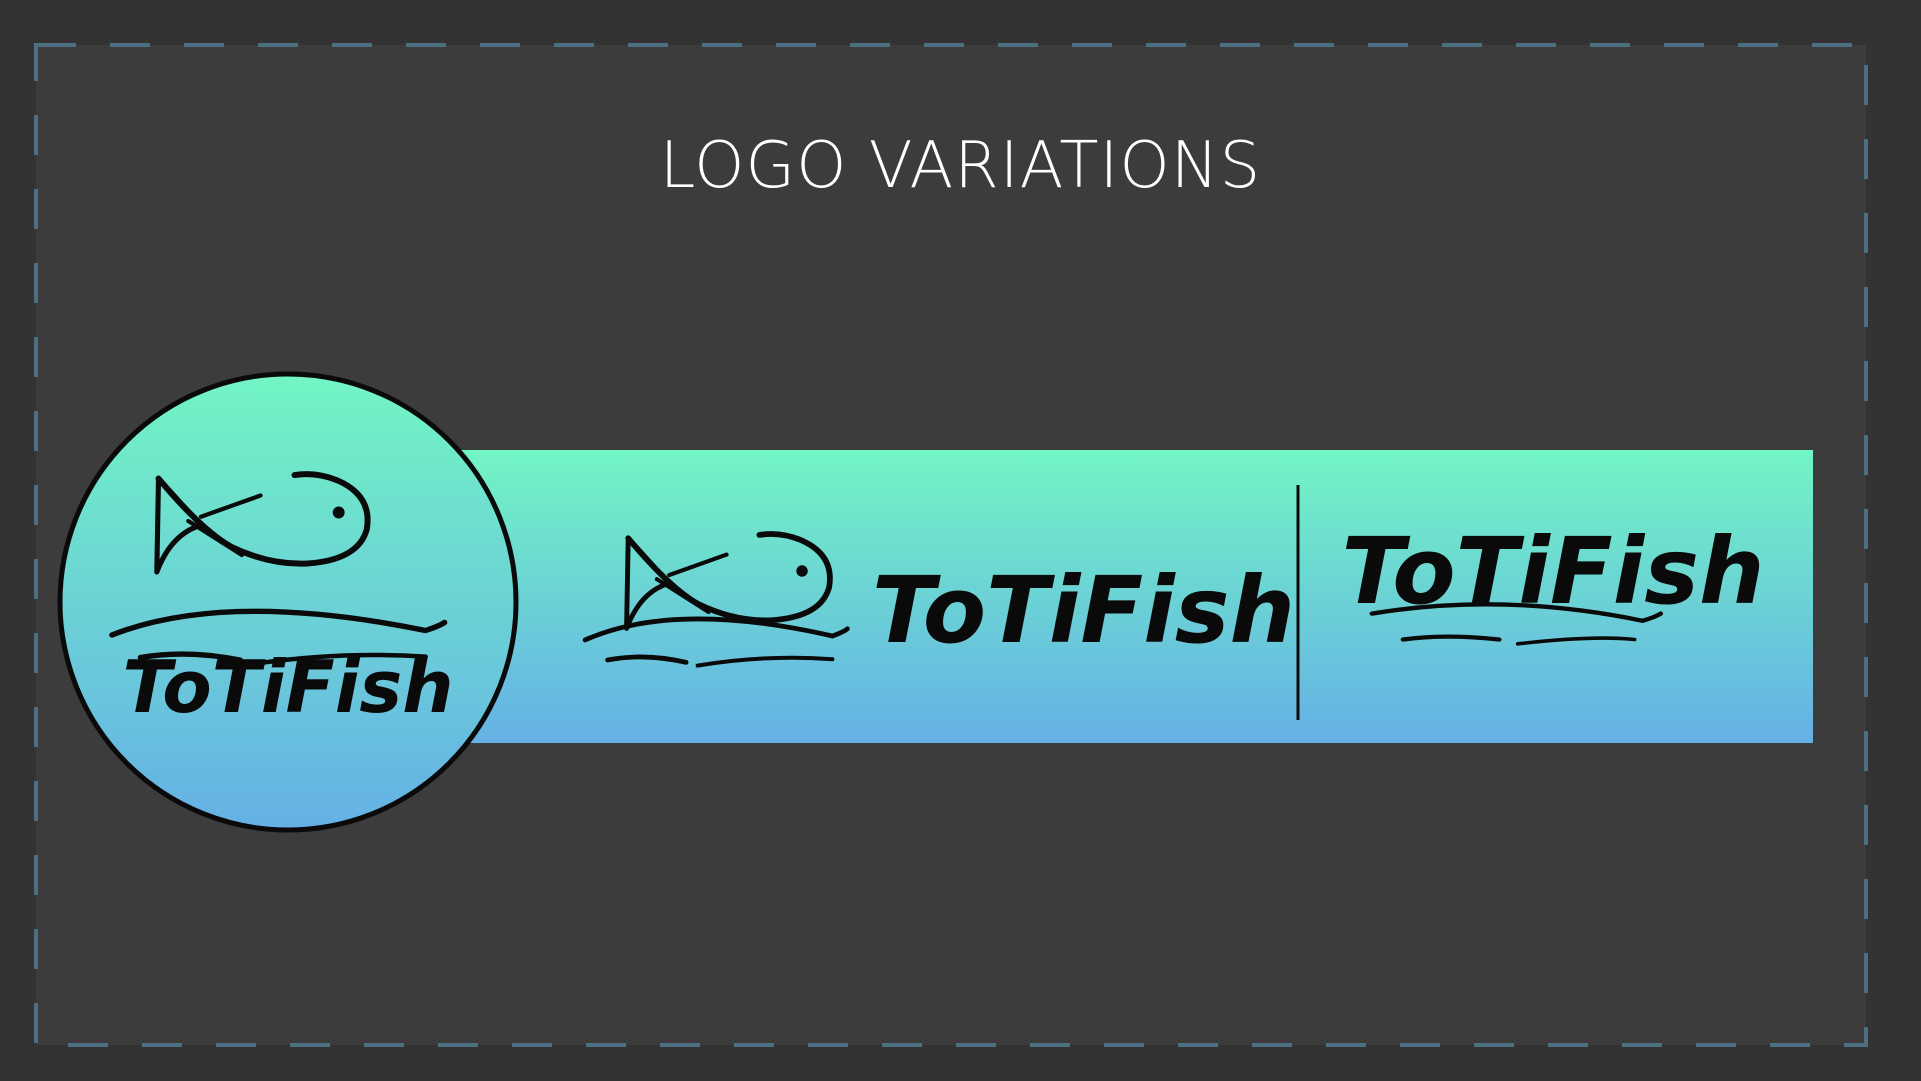 The width and height of the screenshot is (1921, 1081). I want to click on page-title: LOGO VARIATIONS, so click(960, 166).